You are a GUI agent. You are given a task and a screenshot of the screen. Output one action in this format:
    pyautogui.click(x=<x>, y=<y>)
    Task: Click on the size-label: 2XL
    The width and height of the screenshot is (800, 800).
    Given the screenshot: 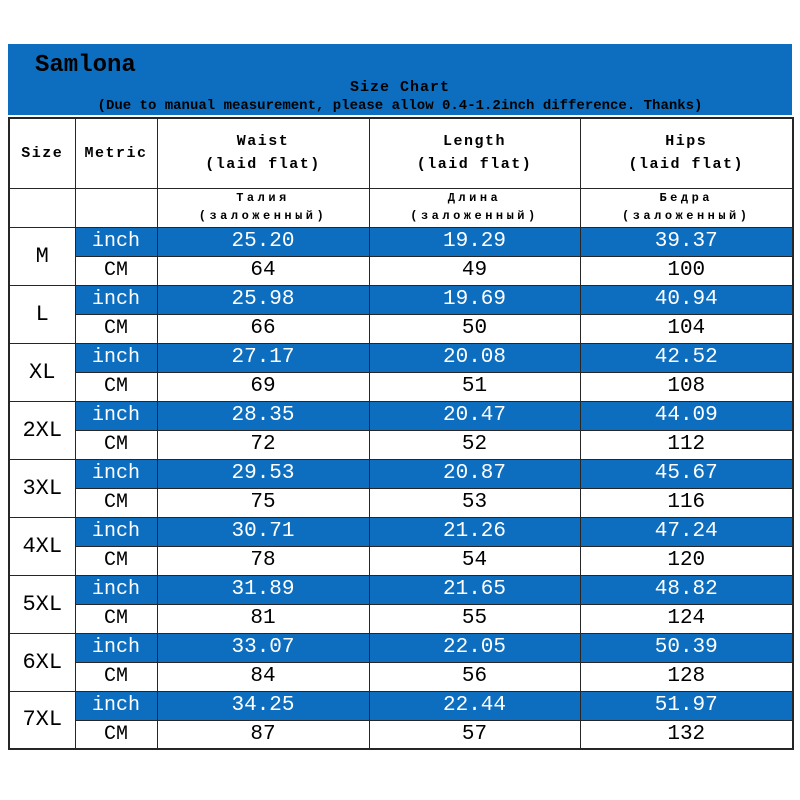 What is the action you would take?
    pyautogui.click(x=42, y=430)
    